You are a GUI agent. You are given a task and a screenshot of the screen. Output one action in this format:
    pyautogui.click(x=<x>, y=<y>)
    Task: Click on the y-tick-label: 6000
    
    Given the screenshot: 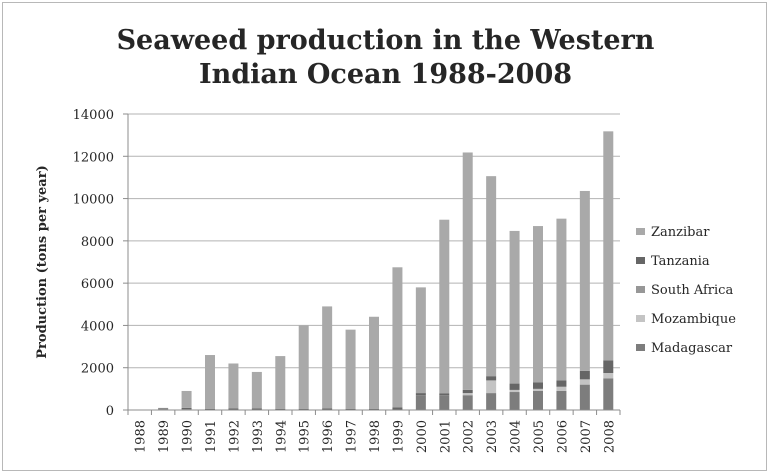 What is the action you would take?
    pyautogui.click(x=97, y=284)
    